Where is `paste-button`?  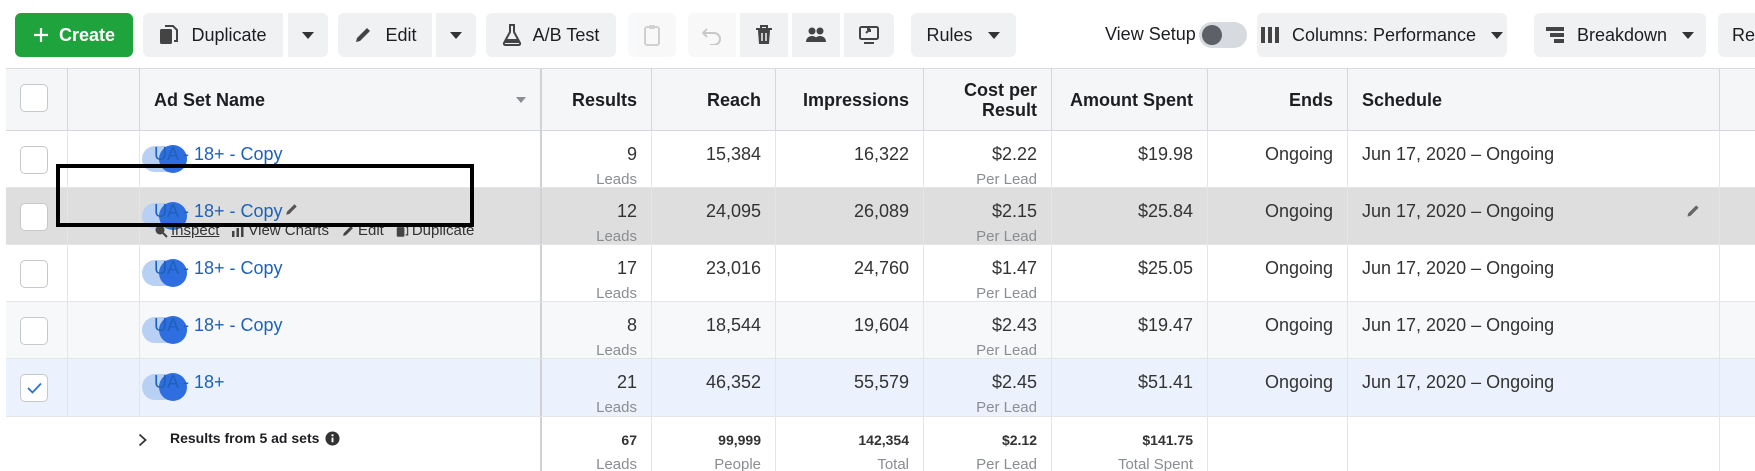 paste-button is located at coordinates (652, 35).